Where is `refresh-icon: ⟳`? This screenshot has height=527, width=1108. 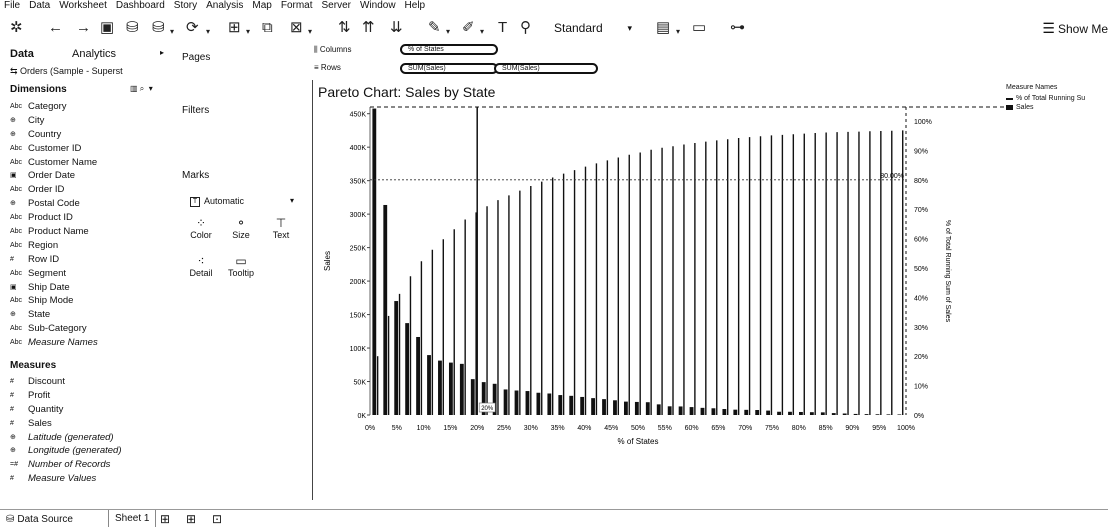 refresh-icon: ⟳ is located at coordinates (192, 27).